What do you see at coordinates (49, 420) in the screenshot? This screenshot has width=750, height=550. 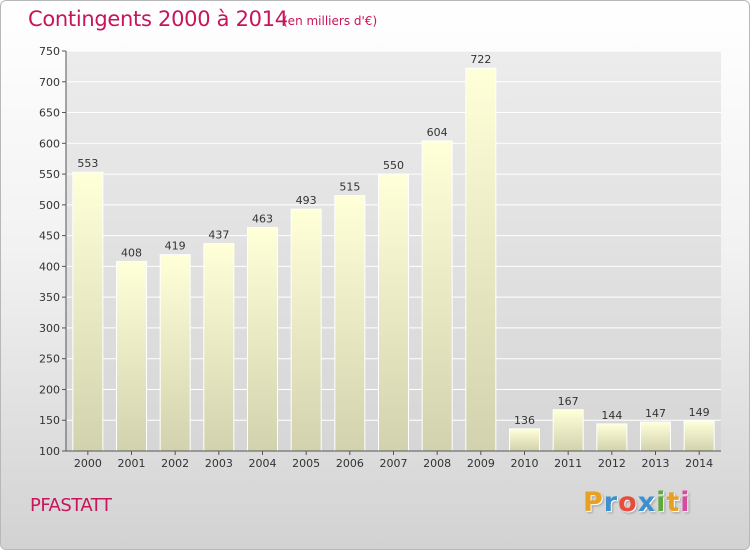 I see `y-tick-label: 150` at bounding box center [49, 420].